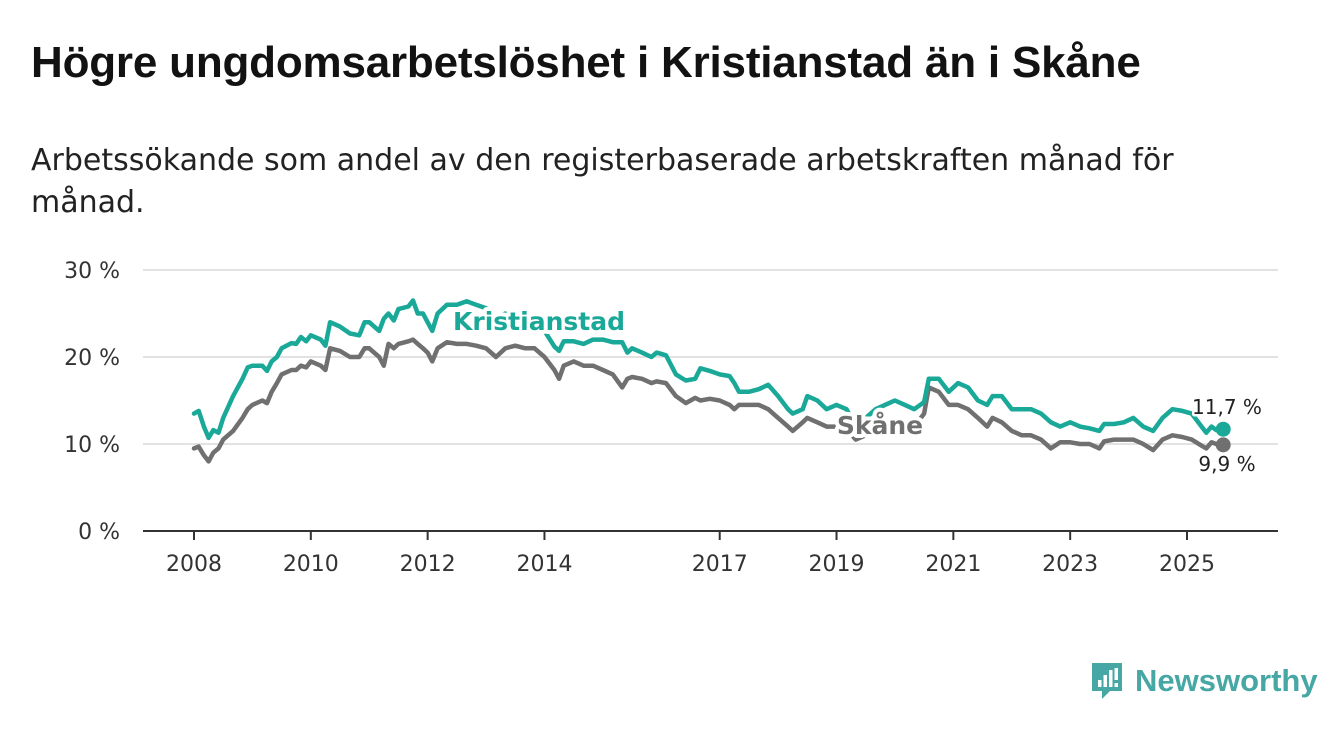  What do you see at coordinates (92, 271) in the screenshot?
I see `y-tick-label: 30 %` at bounding box center [92, 271].